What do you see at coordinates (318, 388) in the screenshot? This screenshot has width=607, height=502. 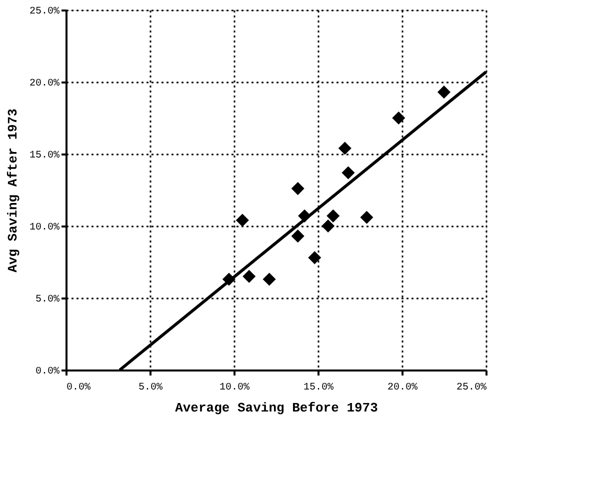 I see `x-tick-label: 15.0%` at bounding box center [318, 388].